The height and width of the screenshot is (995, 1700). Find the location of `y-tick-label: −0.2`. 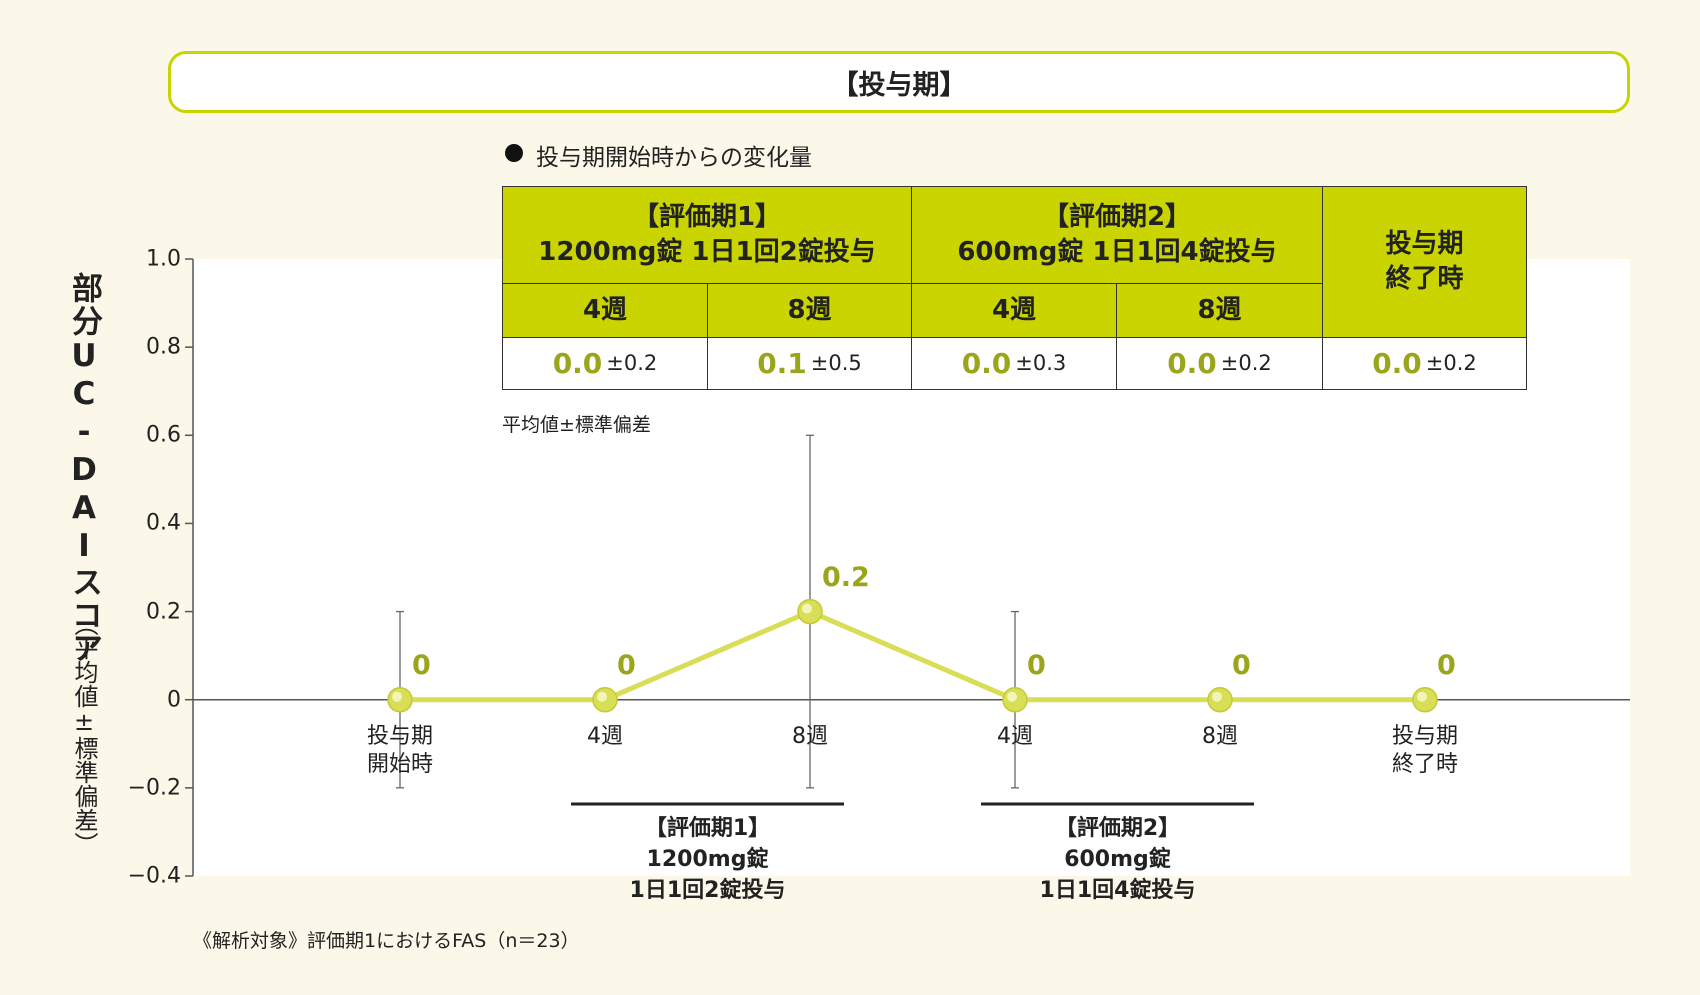

y-tick-label: −0.2 is located at coordinates (154, 788).